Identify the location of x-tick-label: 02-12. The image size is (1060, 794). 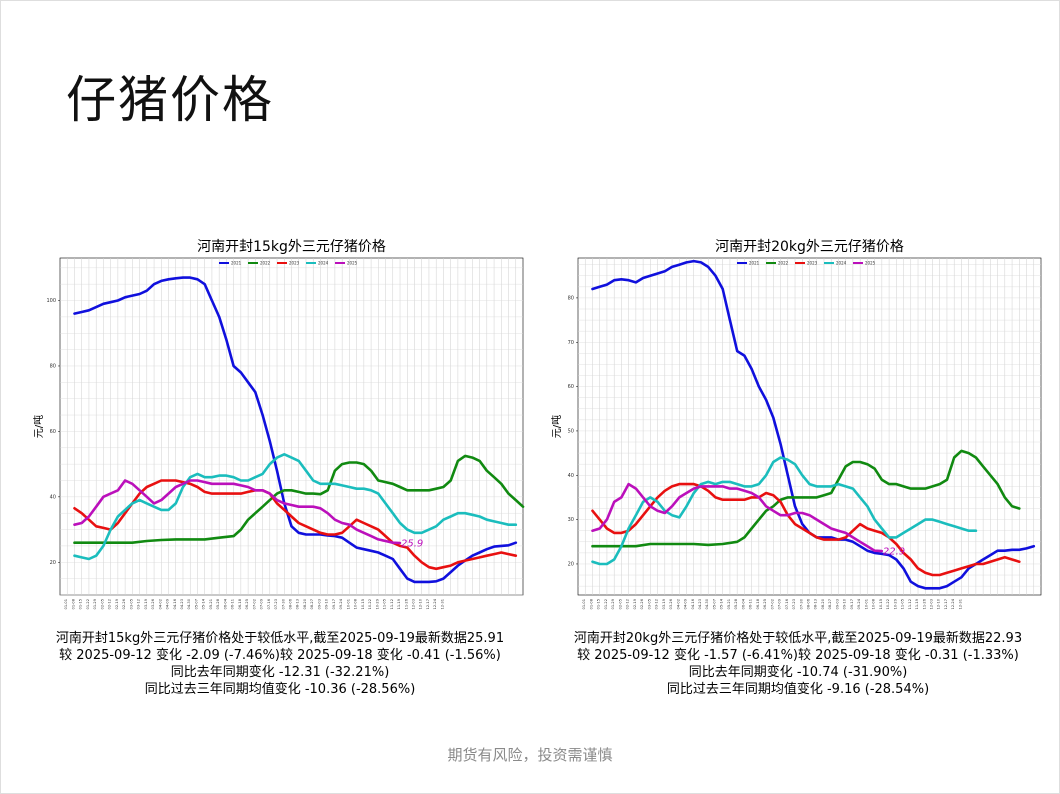
(628, 604).